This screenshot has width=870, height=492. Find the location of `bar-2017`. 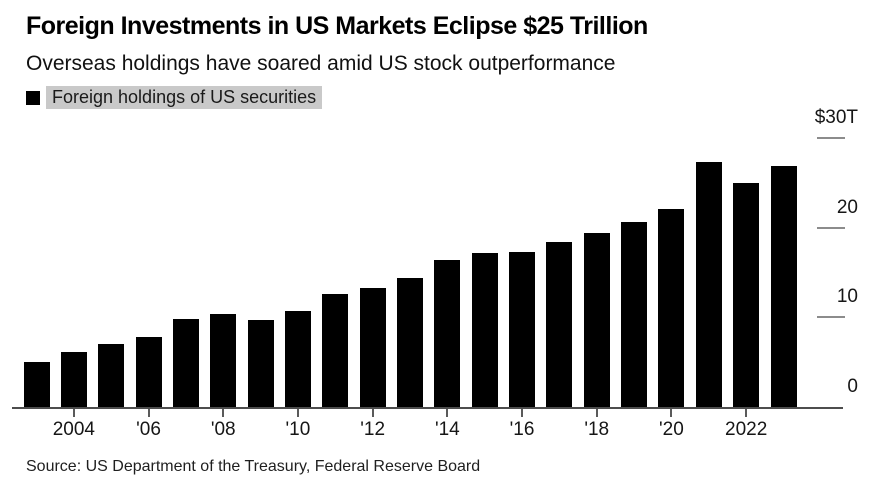

bar-2017 is located at coordinates (559, 324).